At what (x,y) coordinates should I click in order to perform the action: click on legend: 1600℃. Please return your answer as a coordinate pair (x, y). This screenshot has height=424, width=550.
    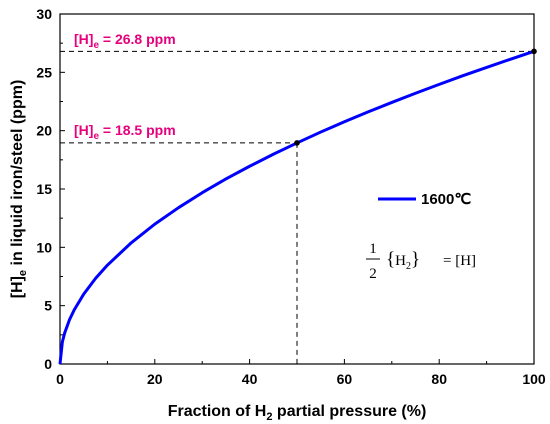
    Looking at the image, I should click on (424, 199).